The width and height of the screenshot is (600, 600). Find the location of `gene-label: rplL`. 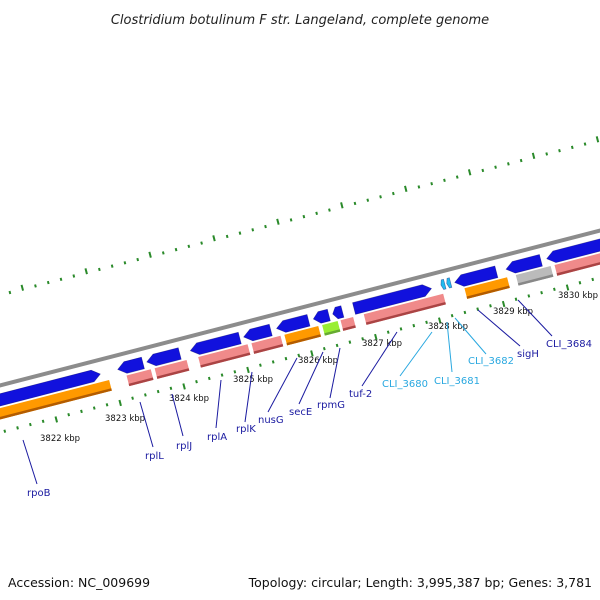

gene-label: rplL is located at coordinates (154, 456).